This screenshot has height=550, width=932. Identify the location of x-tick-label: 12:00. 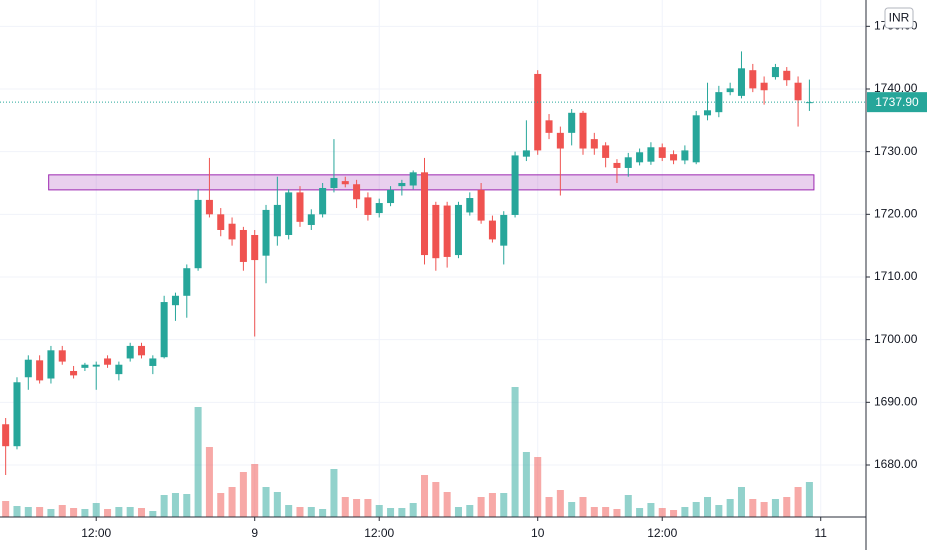
(379, 533).